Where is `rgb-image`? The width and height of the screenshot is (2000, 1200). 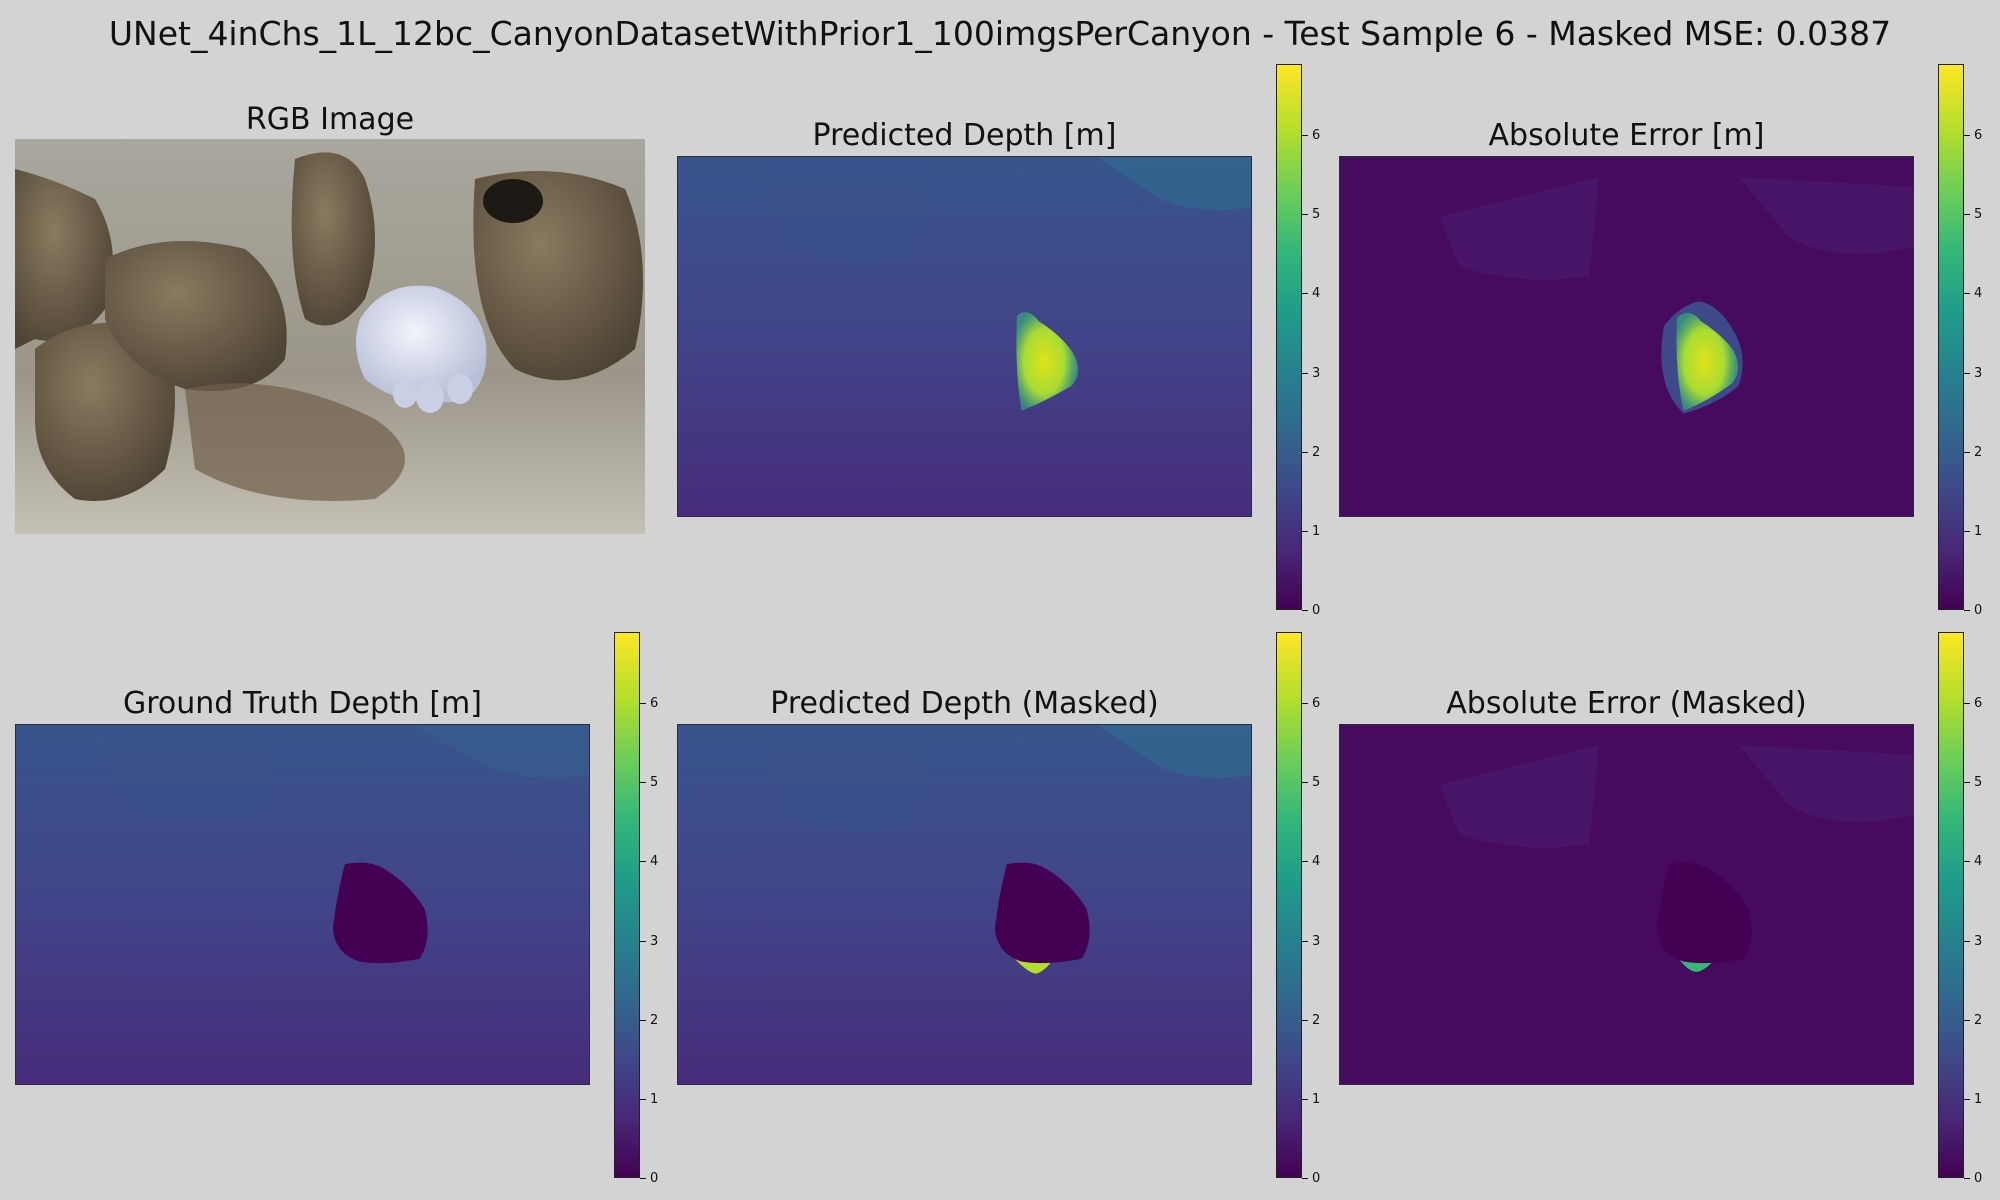
rgb-image is located at coordinates (330, 336).